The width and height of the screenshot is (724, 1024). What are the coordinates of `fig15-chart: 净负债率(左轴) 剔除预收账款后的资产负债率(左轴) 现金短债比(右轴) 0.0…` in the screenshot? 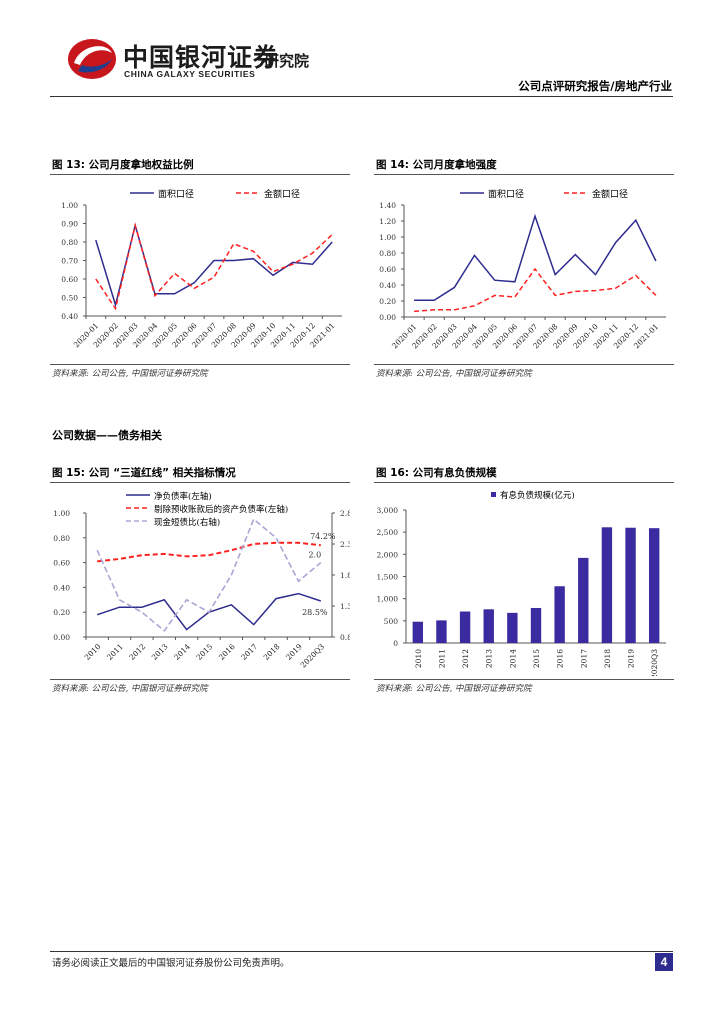 It's located at (201, 580).